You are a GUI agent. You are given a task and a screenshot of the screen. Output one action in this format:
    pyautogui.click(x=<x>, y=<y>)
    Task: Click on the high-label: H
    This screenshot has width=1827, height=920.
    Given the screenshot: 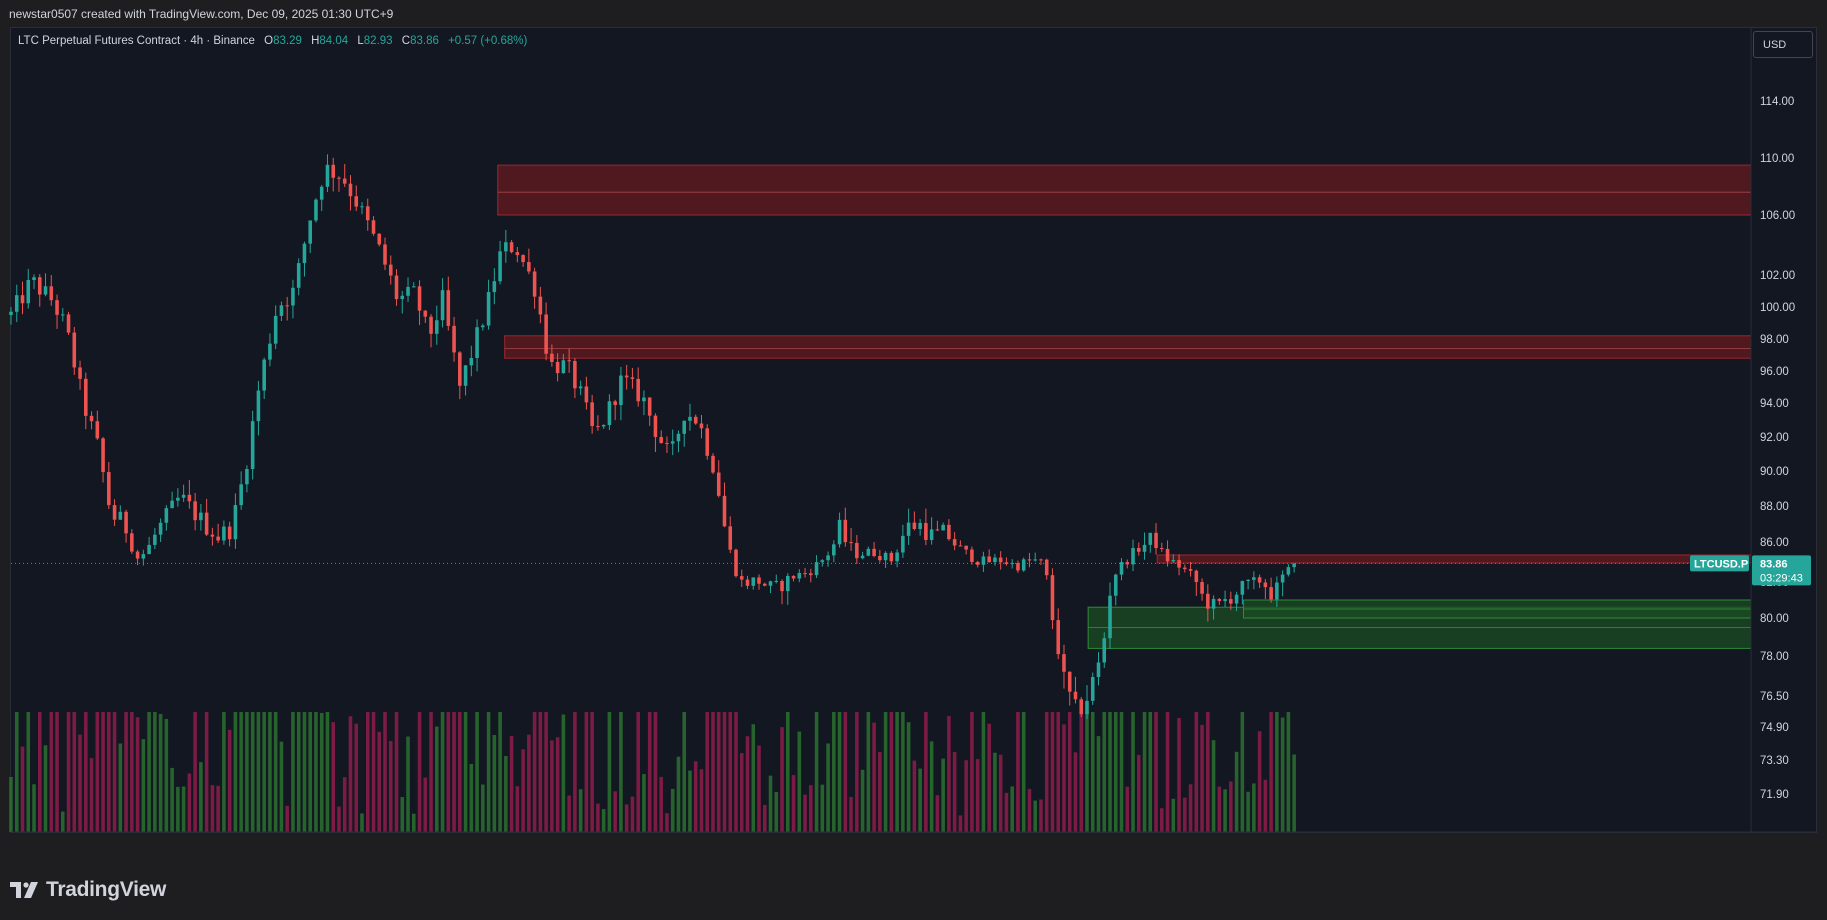 What is the action you would take?
    pyautogui.click(x=315, y=41)
    